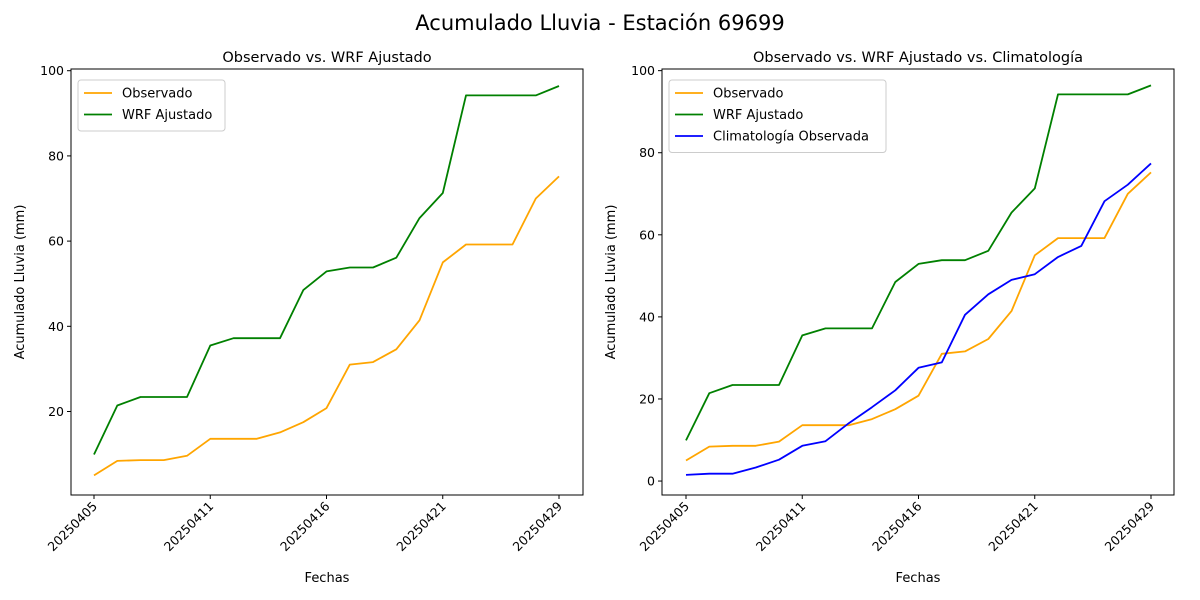 The image size is (1200, 600). What do you see at coordinates (326, 58) in the screenshot?
I see `chart-title: Observado vs. WRF Ajustado` at bounding box center [326, 58].